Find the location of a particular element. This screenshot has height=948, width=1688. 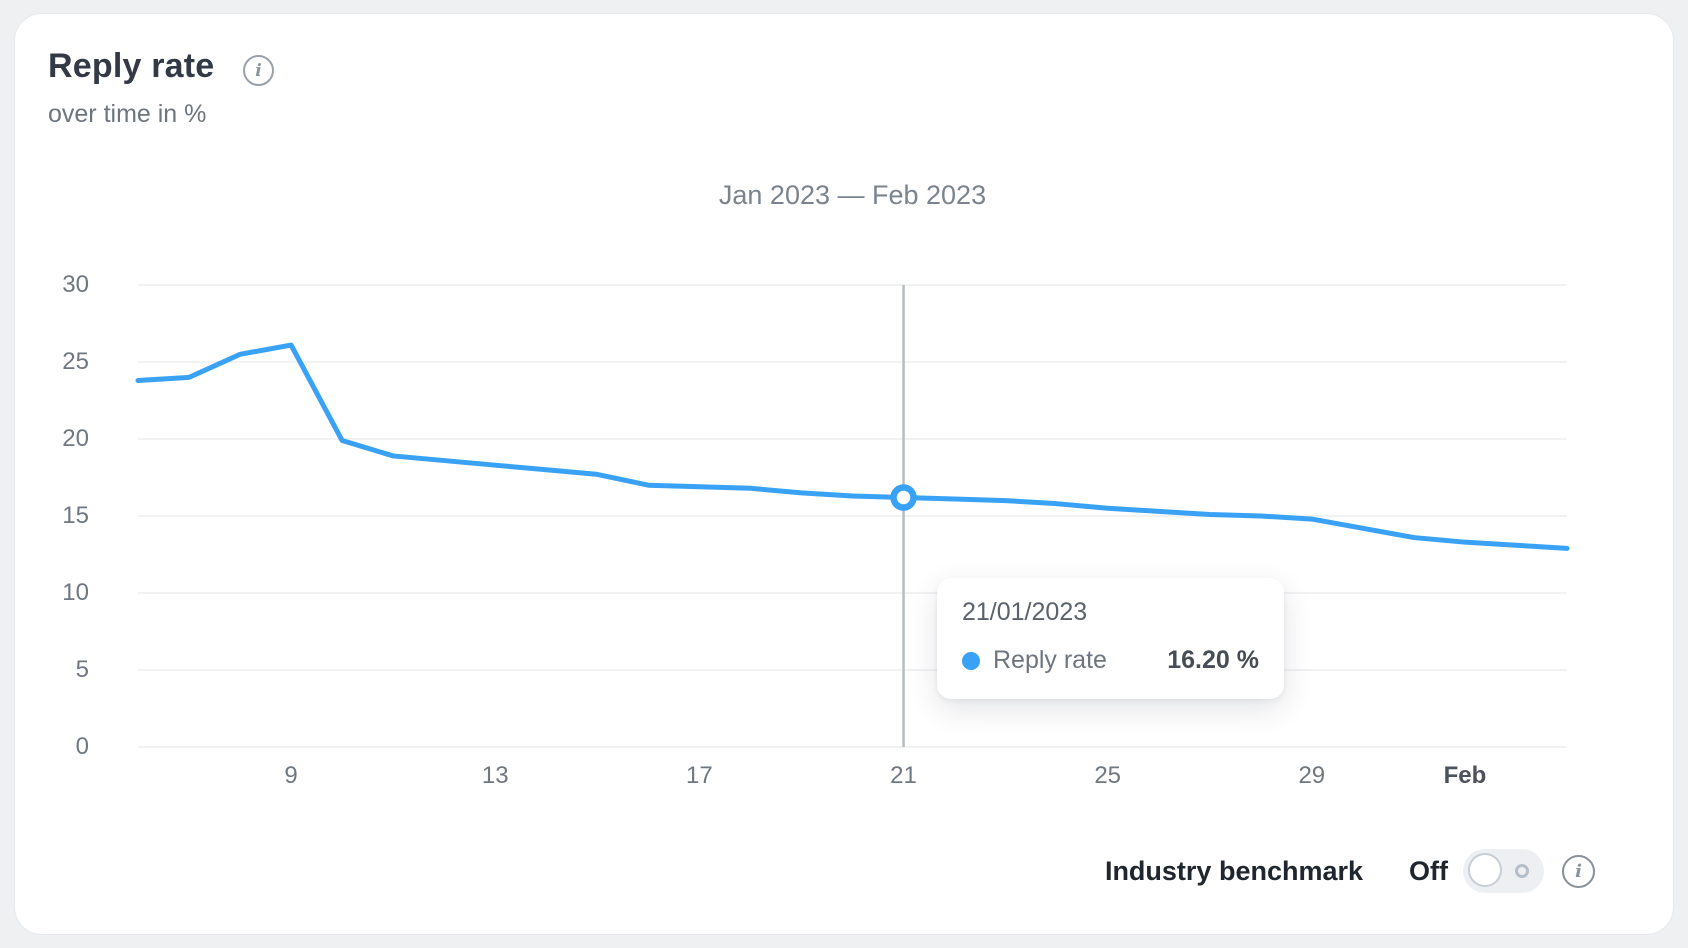

benchmark-row: Industry benchmark Off i is located at coordinates (1350, 871).